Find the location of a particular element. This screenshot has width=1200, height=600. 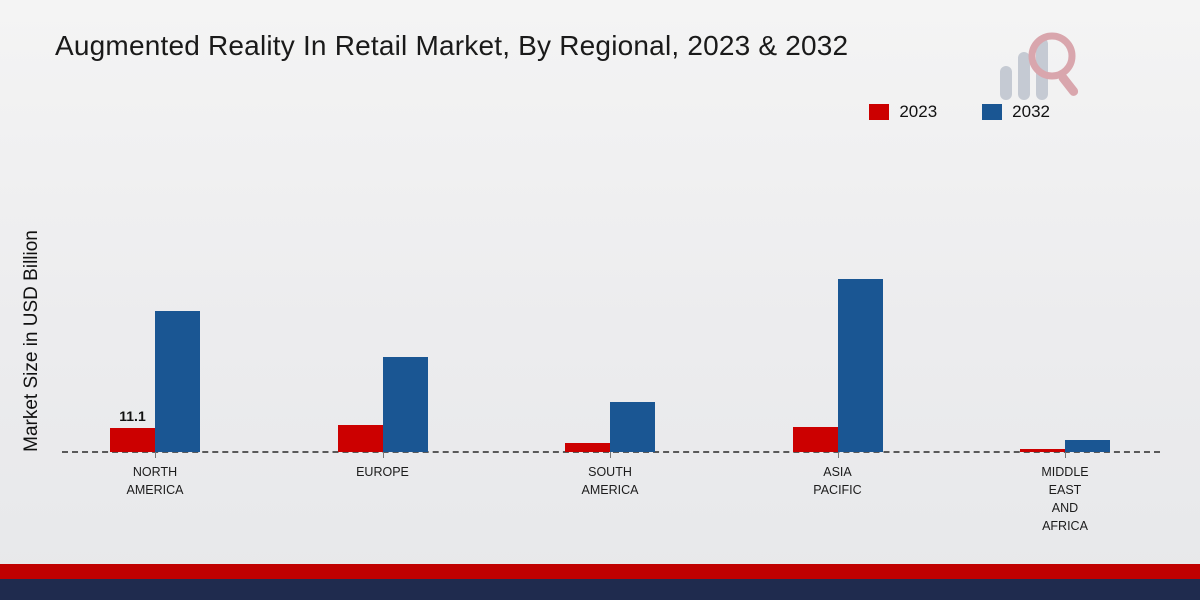

bar-2023-region-0: 11.1 is located at coordinates (132, 430).